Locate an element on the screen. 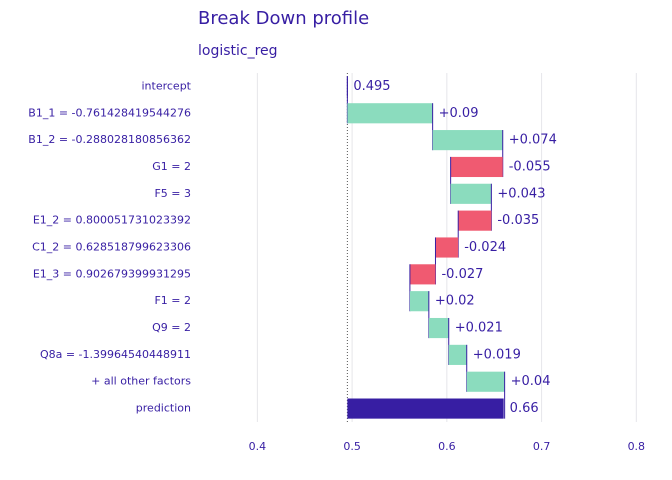 The height and width of the screenshot is (480, 672). value-label: +0.021 is located at coordinates (479, 328).